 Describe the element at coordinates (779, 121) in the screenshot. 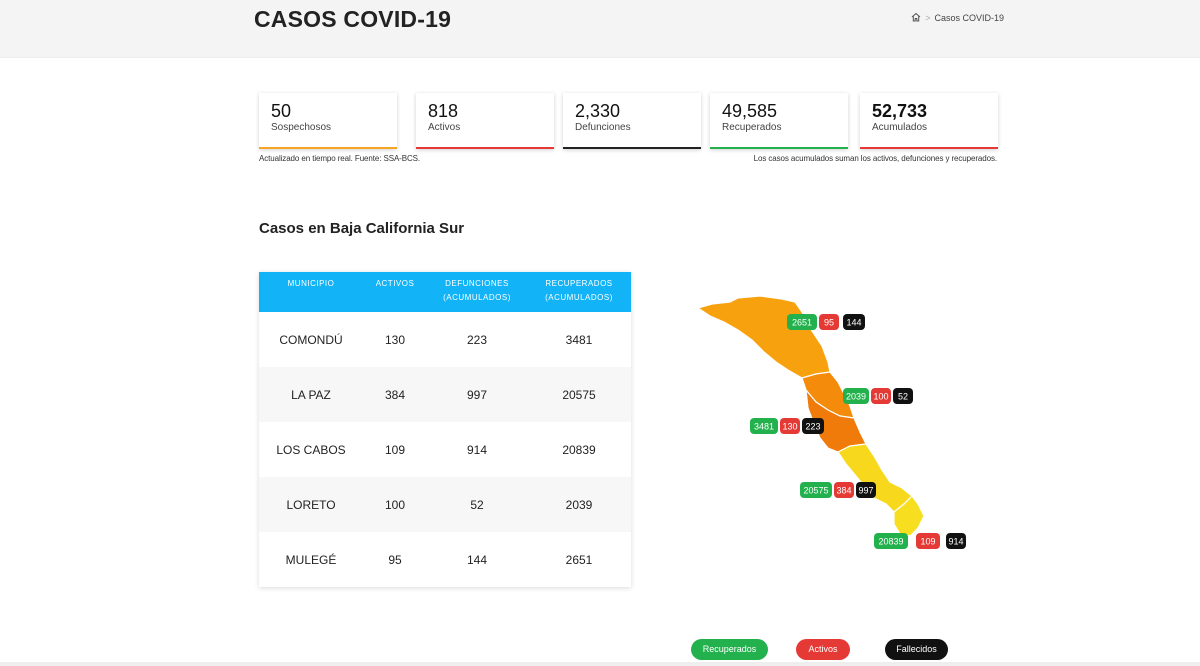

I see `stat-card-recuperados: 49,585 Recuperados` at that location.